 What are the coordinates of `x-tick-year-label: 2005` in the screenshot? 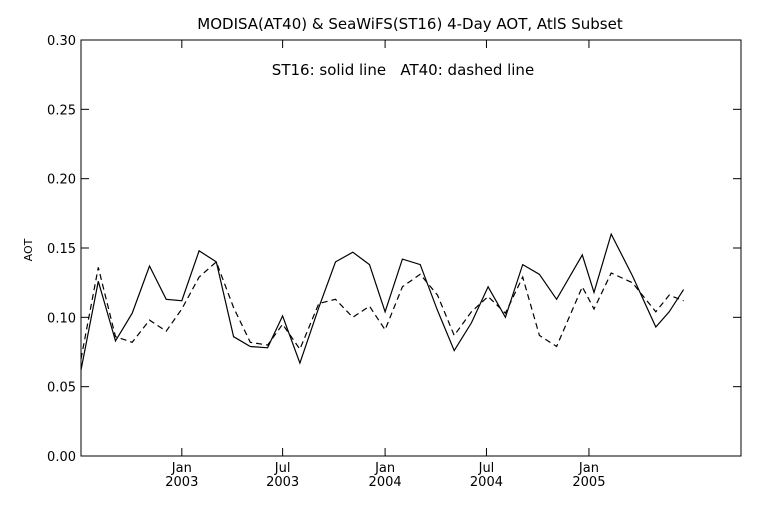 It's located at (588, 482).